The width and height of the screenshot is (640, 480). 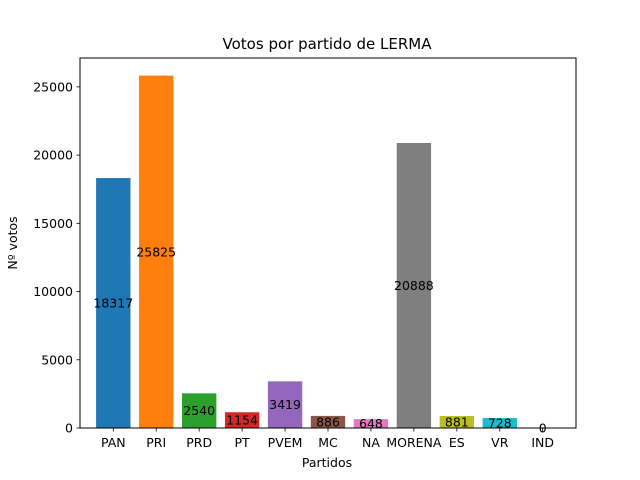 I want to click on bar-value-label-morena: 20888, so click(x=414, y=285).